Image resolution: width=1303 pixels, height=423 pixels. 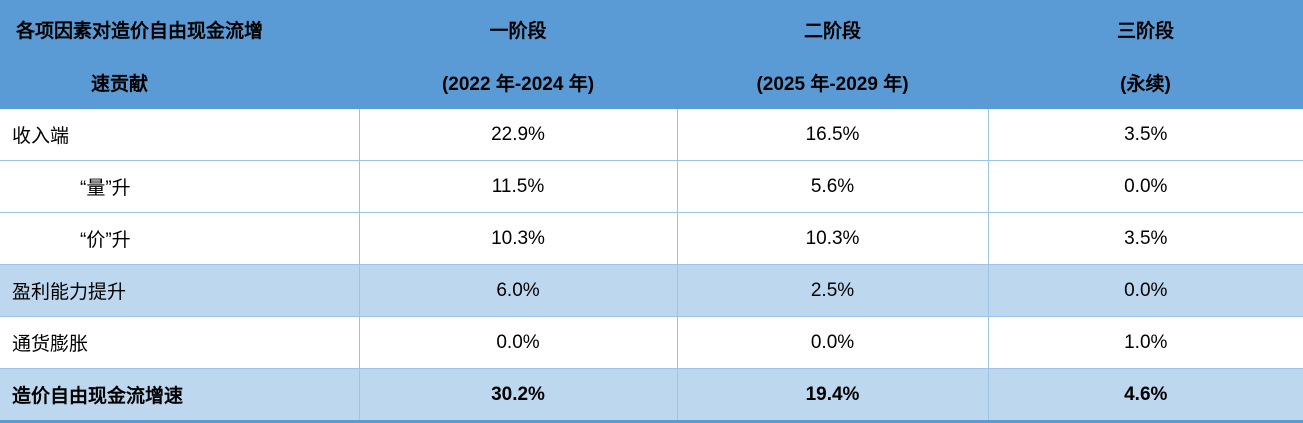 What do you see at coordinates (179, 28) in the screenshot?
I see `header-factor-label: 各项因素对造价自由现金流增` at bounding box center [179, 28].